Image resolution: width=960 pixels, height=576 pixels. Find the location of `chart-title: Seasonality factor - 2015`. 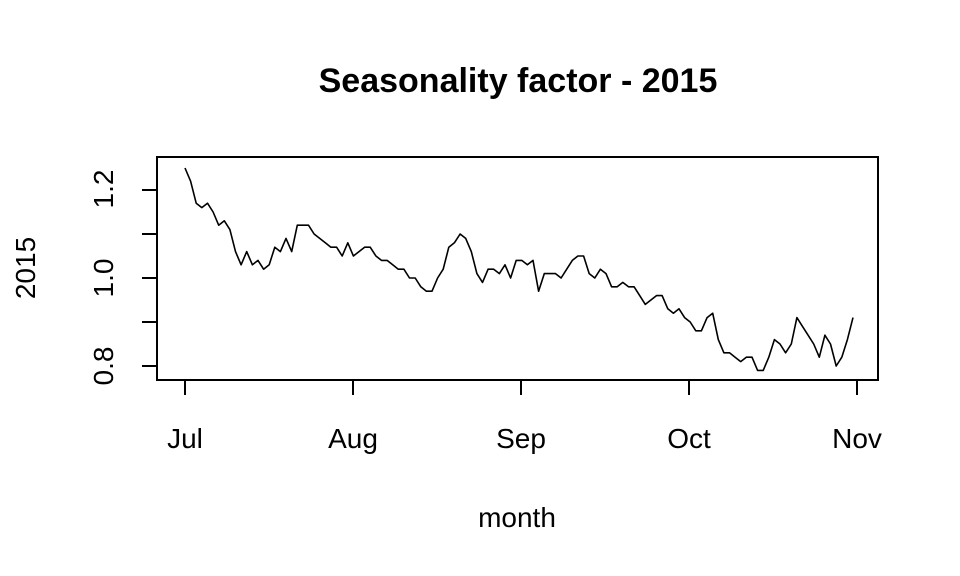

chart-title: Seasonality factor - 2015 is located at coordinates (518, 81).